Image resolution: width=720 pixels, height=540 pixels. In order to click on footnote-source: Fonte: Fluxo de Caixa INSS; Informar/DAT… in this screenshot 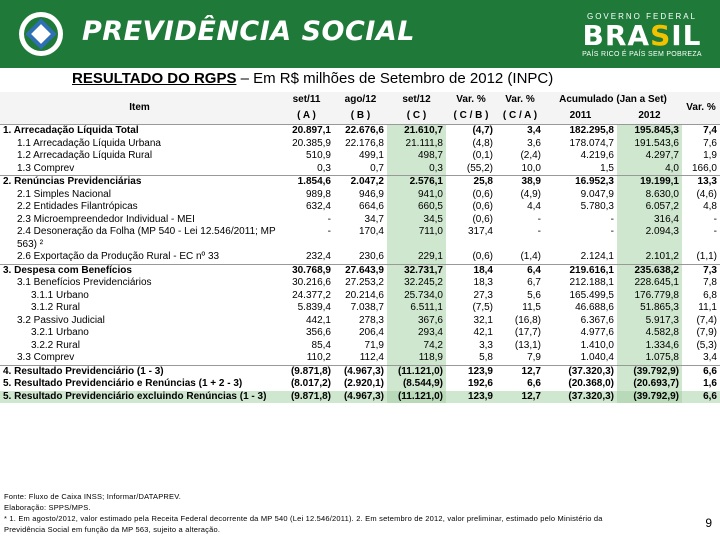, I will do `click(93, 496)`.